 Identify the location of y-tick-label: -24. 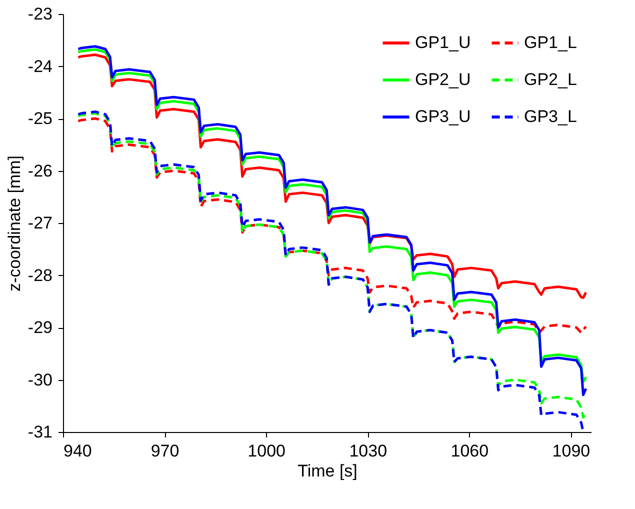
(40, 66).